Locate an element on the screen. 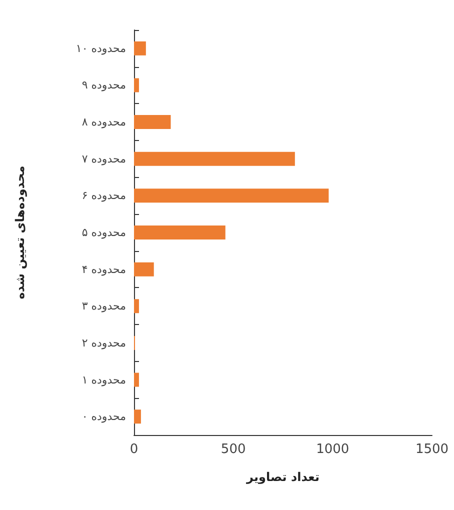 Image resolution: width=454 pixels, height=510 pixels. y-tick-label: محدوده ۱ is located at coordinates (104, 379).